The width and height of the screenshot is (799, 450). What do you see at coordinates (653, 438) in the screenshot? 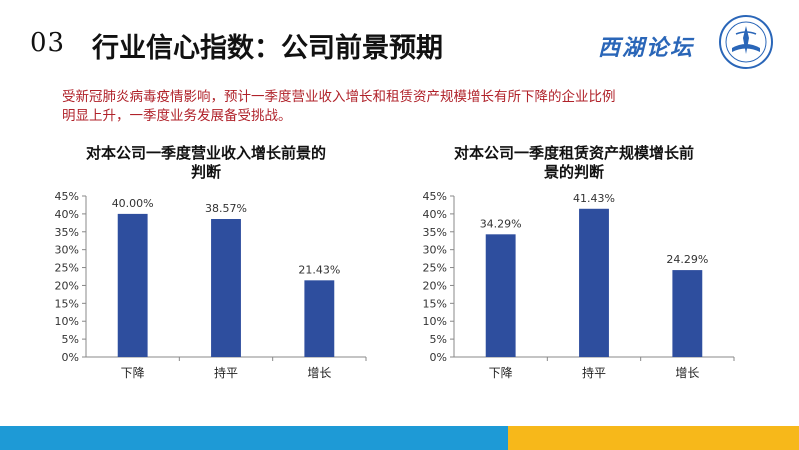
I see `footer-bar-yellow` at bounding box center [653, 438].